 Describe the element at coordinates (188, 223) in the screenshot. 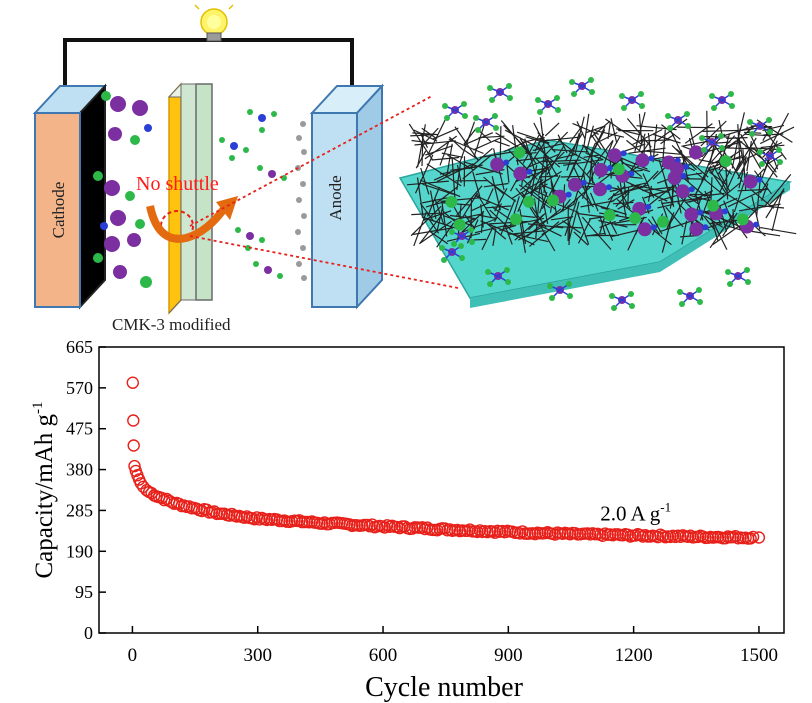

I see `blocked-shuttle-arrow` at that location.